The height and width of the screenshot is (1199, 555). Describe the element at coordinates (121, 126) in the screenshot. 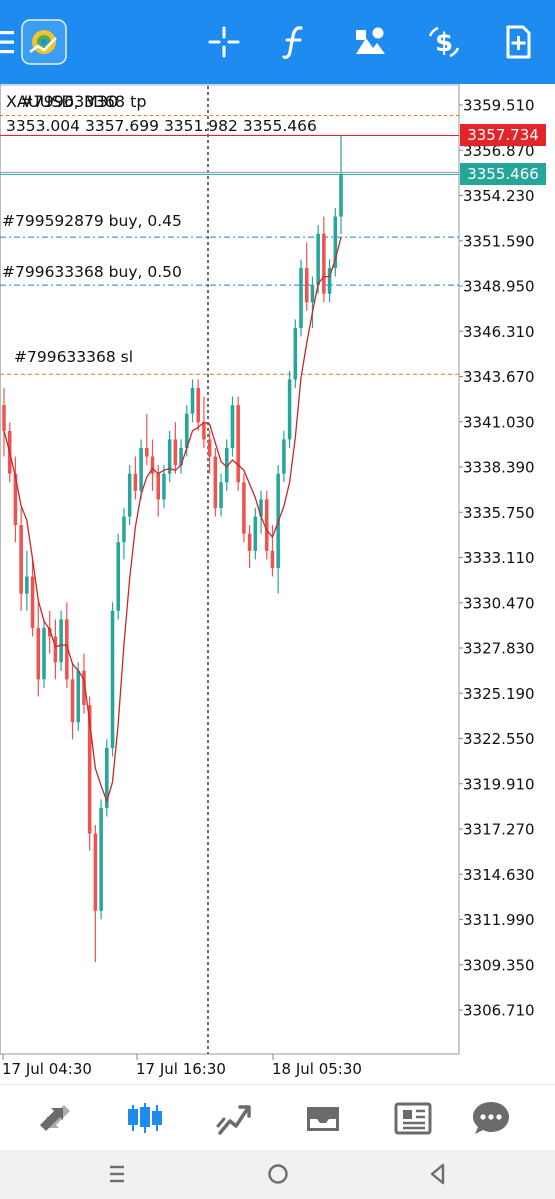

I see `ohlc-high: 3357.699` at that location.